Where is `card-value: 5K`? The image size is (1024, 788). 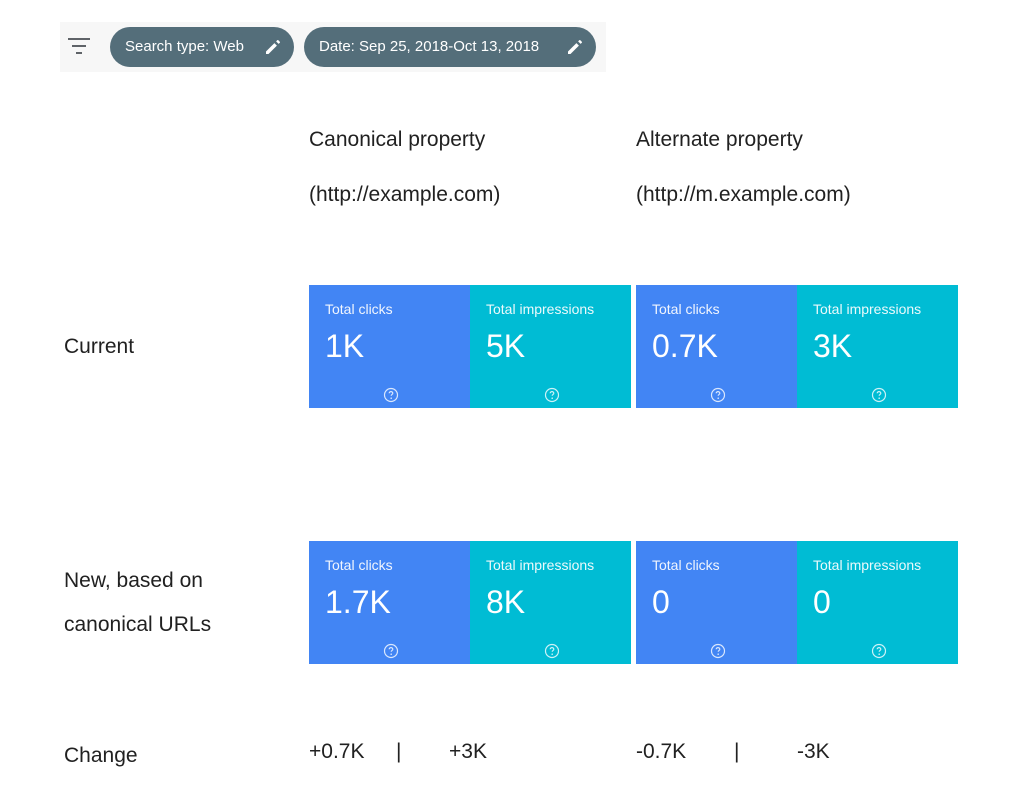
card-value: 5K is located at coordinates (506, 346).